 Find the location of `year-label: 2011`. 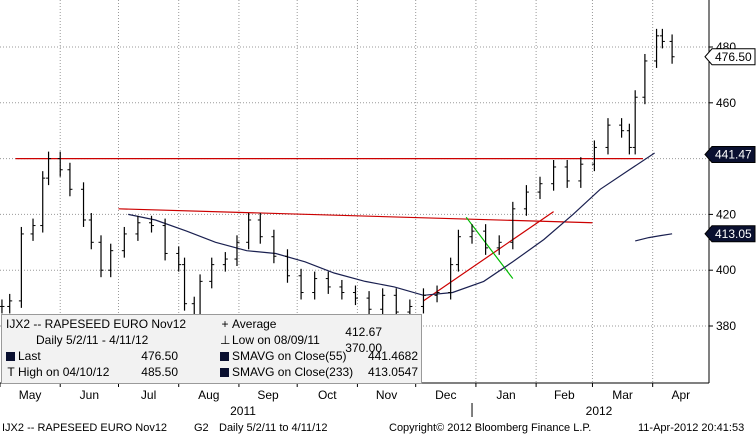

year-label: 2011 is located at coordinates (243, 411).